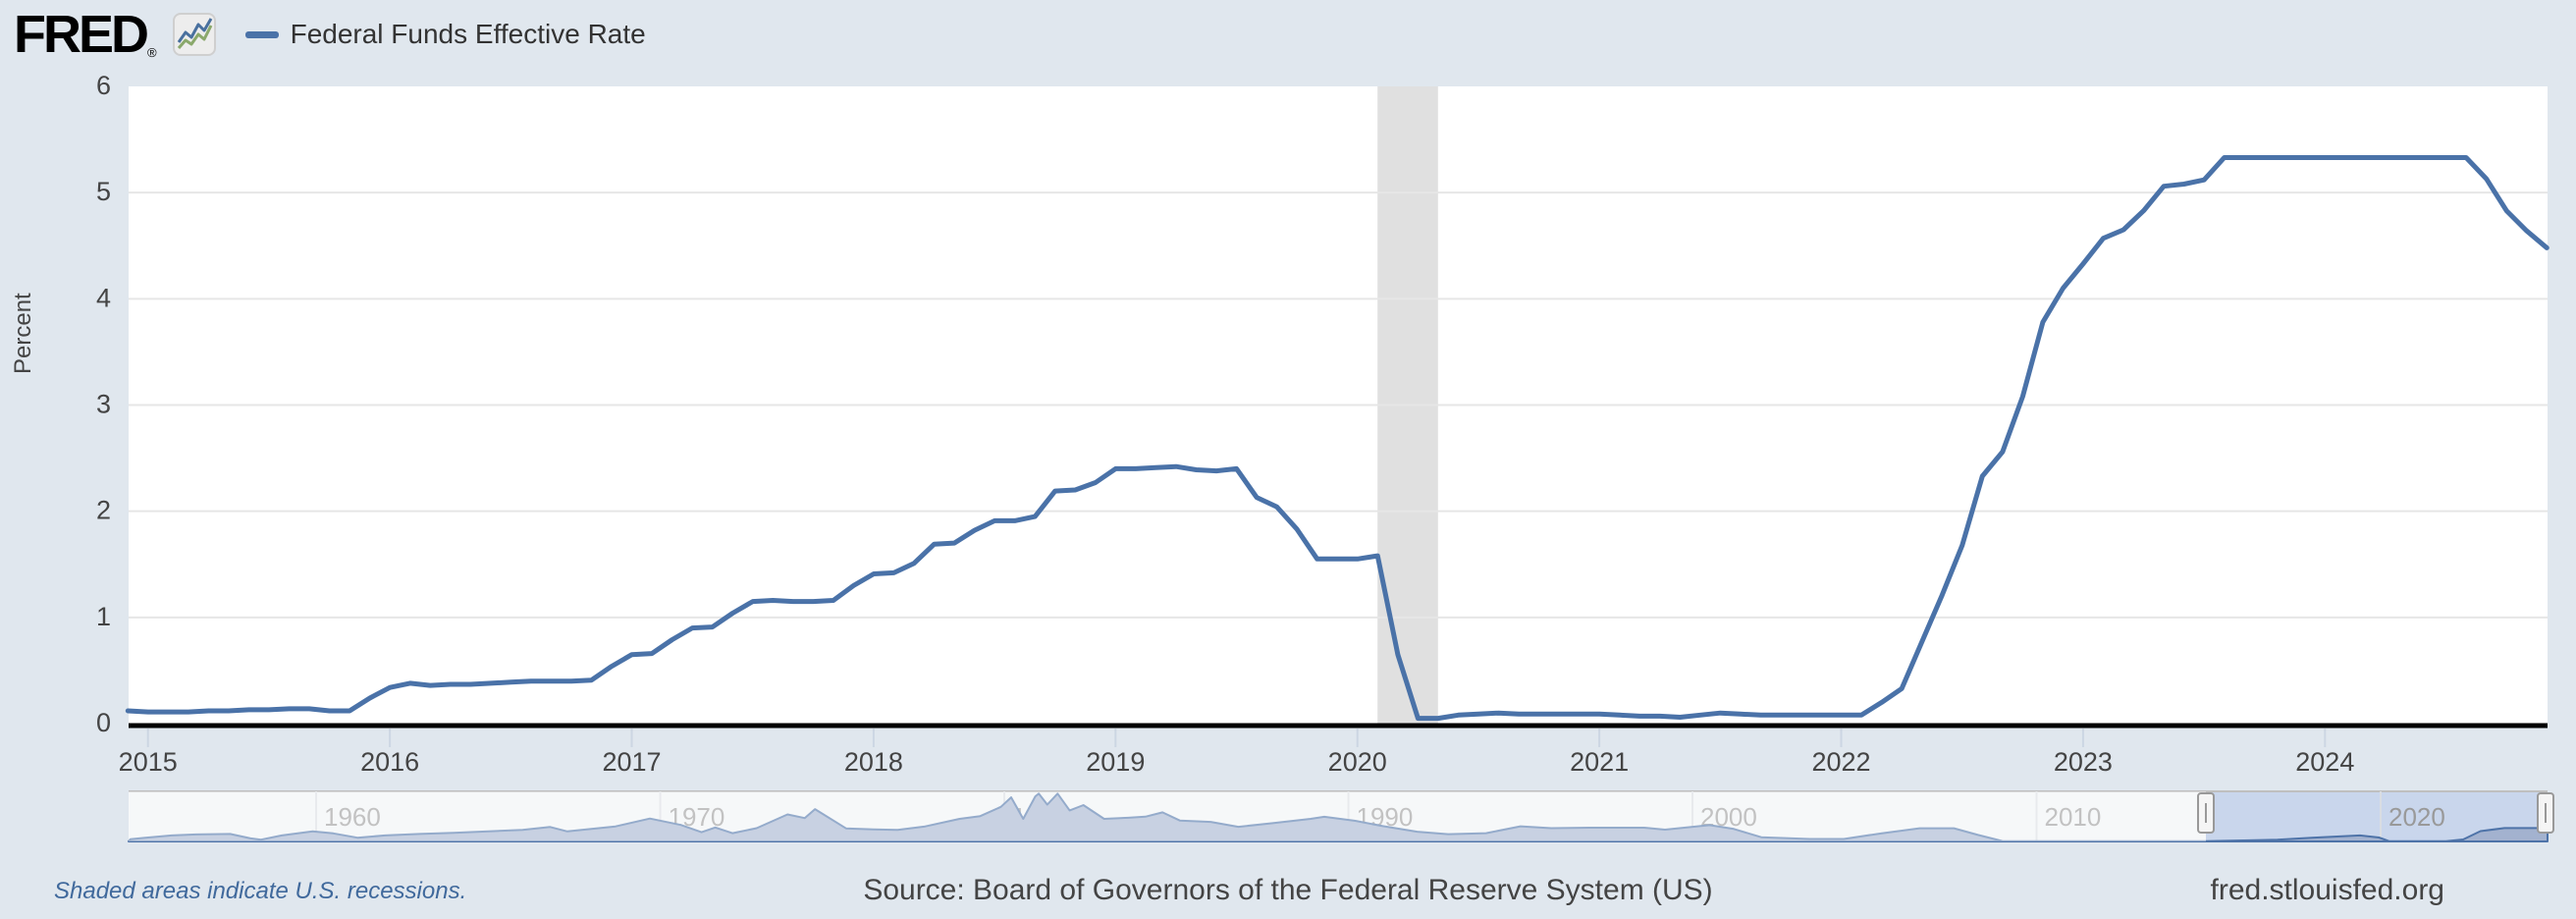  Describe the element at coordinates (260, 891) in the screenshot. I see `recession-note: Shaded areas indicate U.S. recessions.` at that location.